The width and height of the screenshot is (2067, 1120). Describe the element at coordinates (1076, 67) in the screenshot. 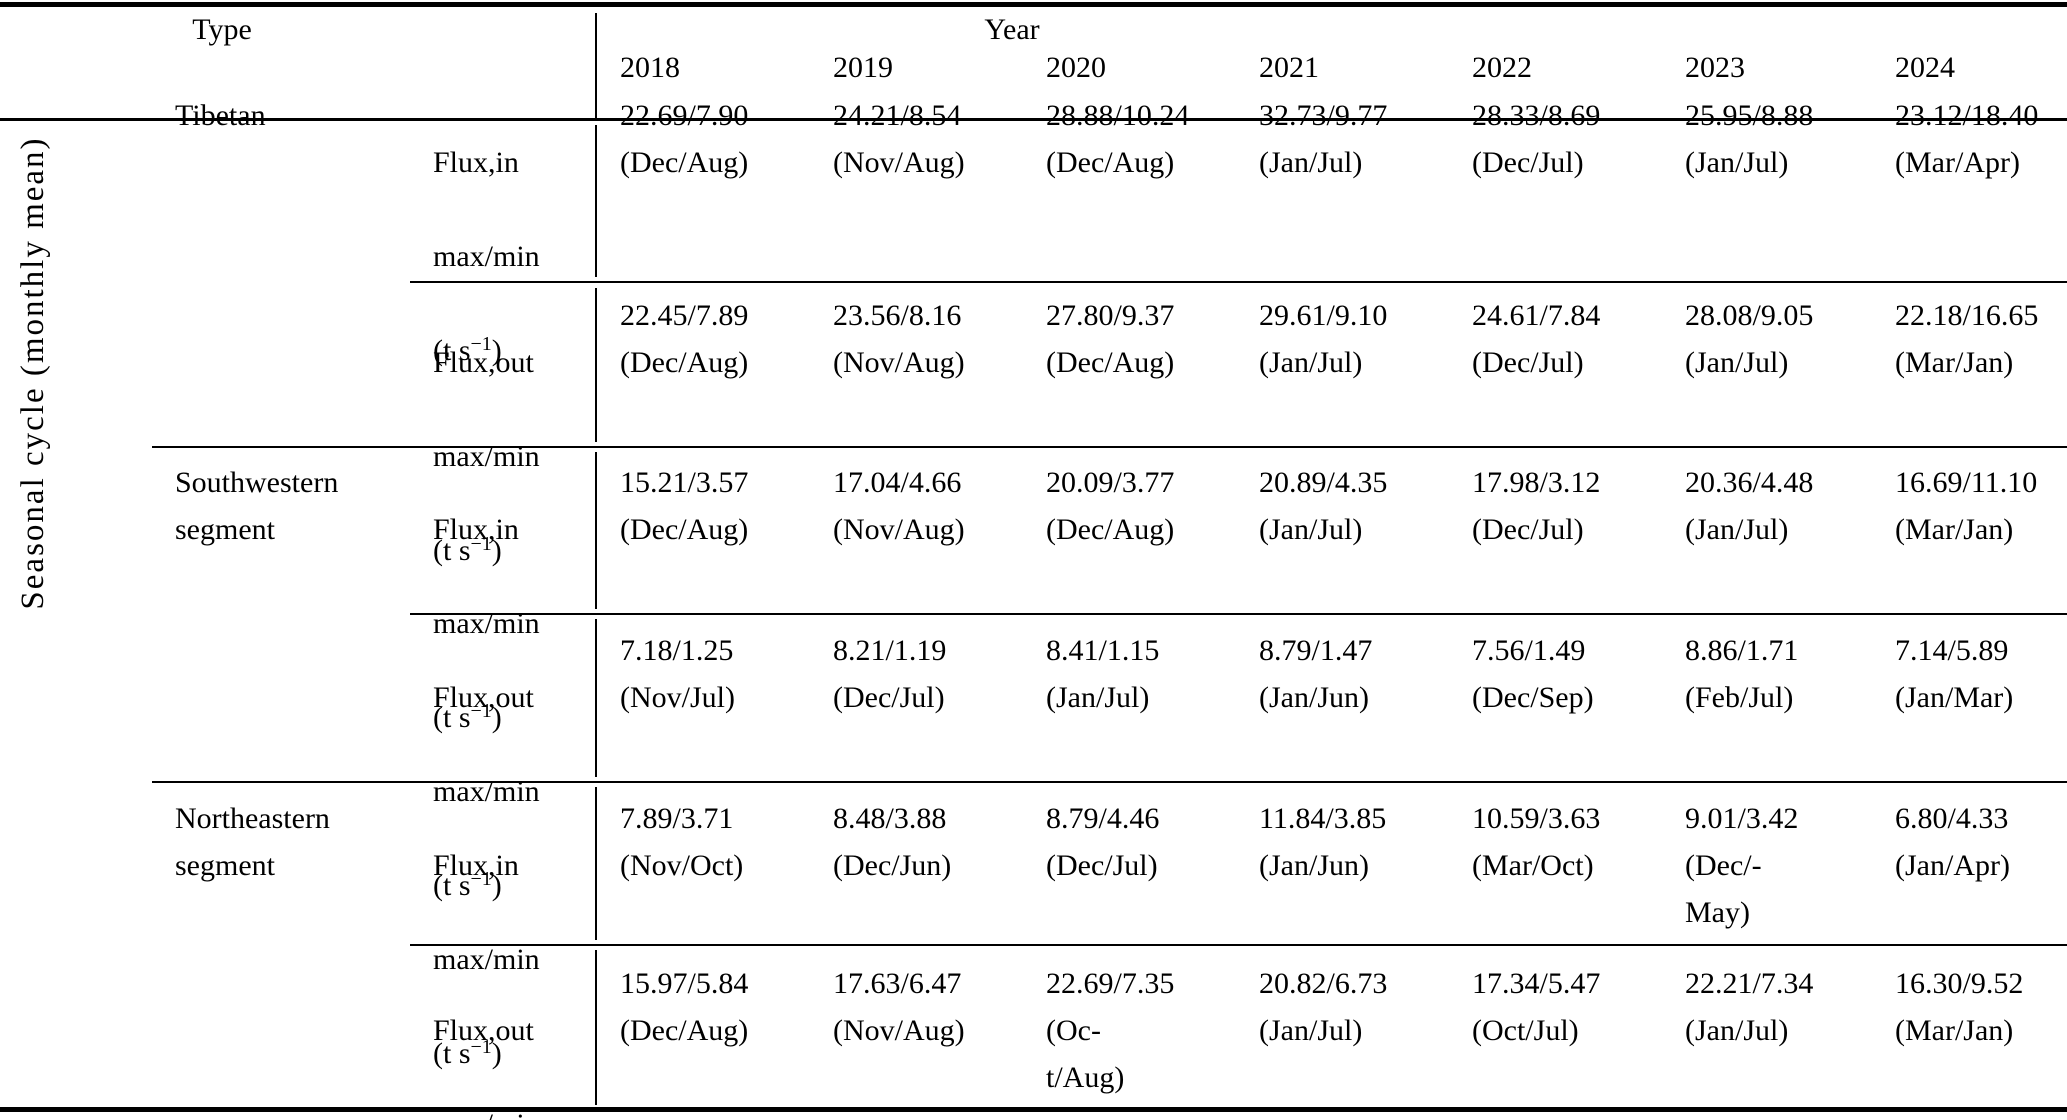

I see `year-header-2020: 2020` at that location.